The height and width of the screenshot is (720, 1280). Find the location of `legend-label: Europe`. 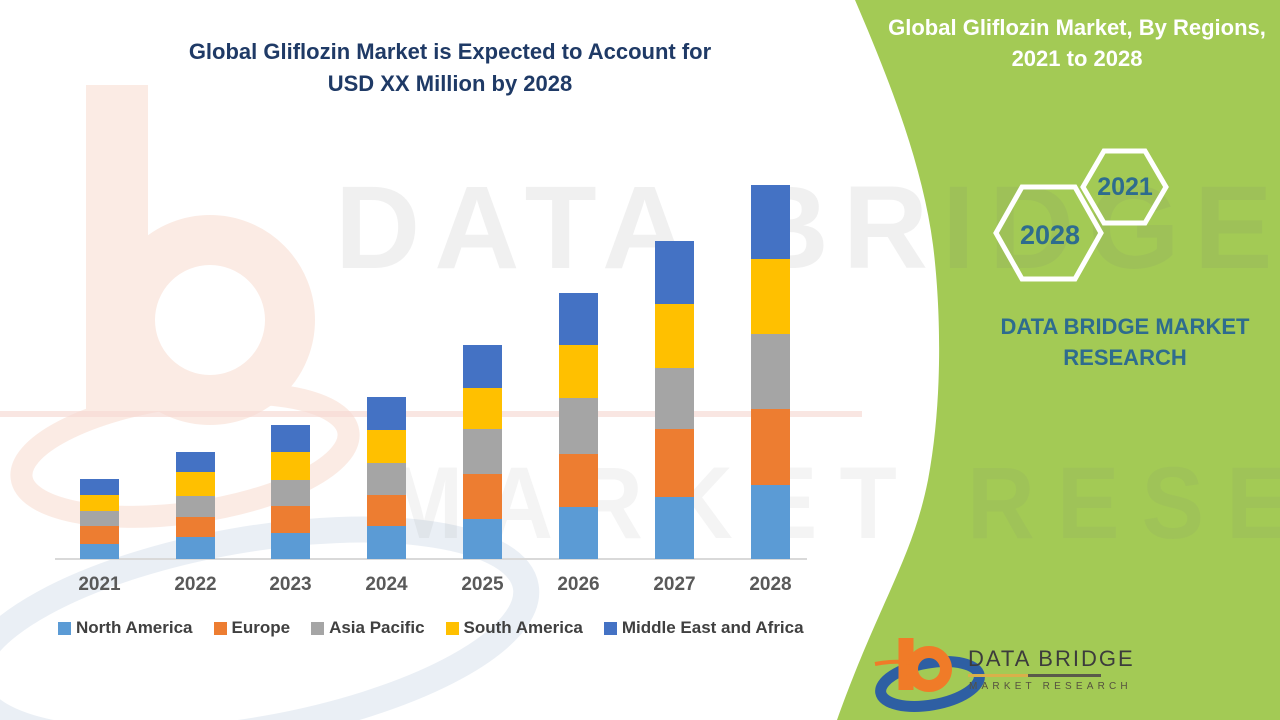

legend-label: Europe is located at coordinates (261, 627).